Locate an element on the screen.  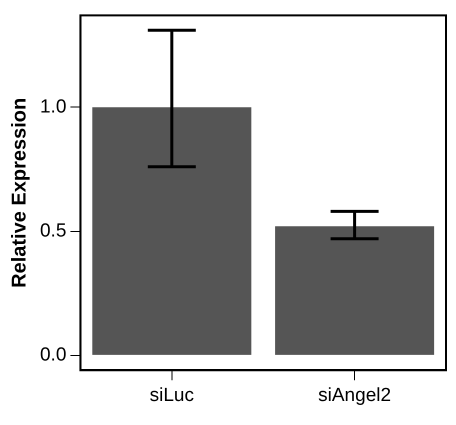
x-tick-label: siAngel2 is located at coordinates (355, 395).